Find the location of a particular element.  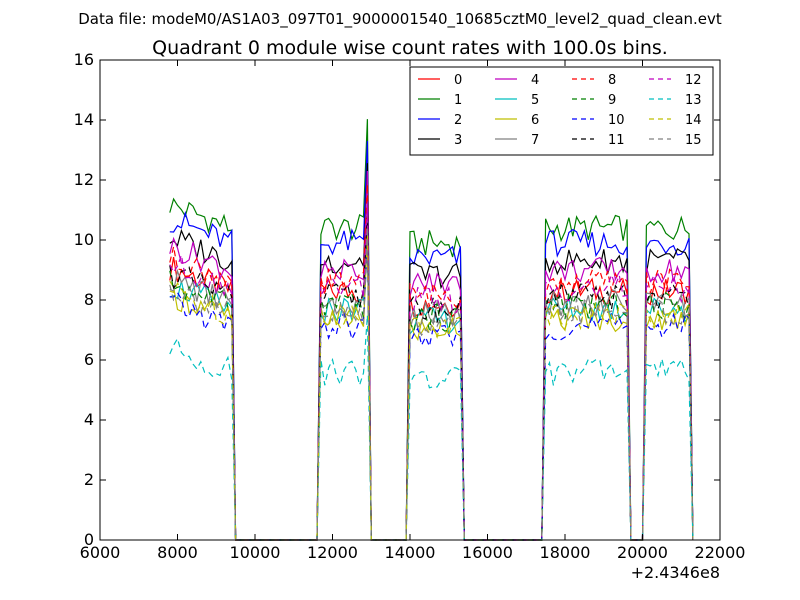

legend-label-3: 3 is located at coordinates (458, 140).